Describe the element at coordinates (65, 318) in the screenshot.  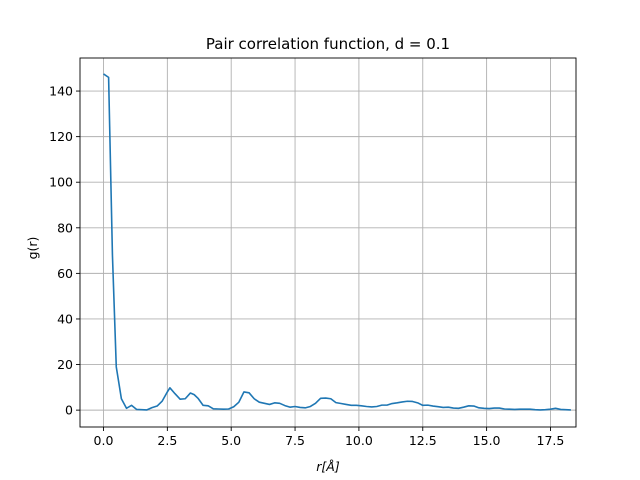
I see `y-tick-label: 40` at that location.